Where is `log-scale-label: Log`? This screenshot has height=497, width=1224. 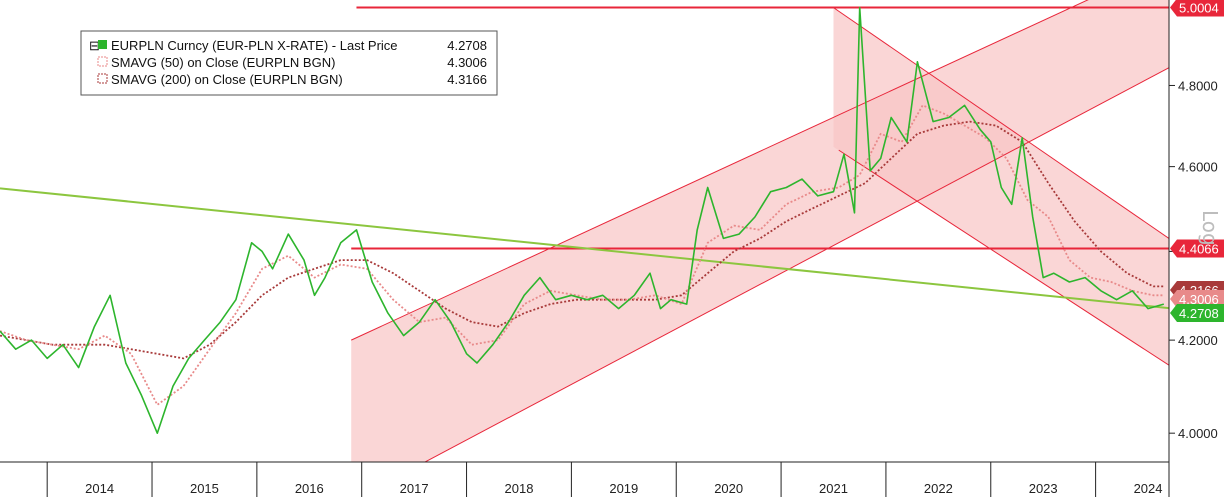 log-scale-label: Log is located at coordinates (1210, 228).